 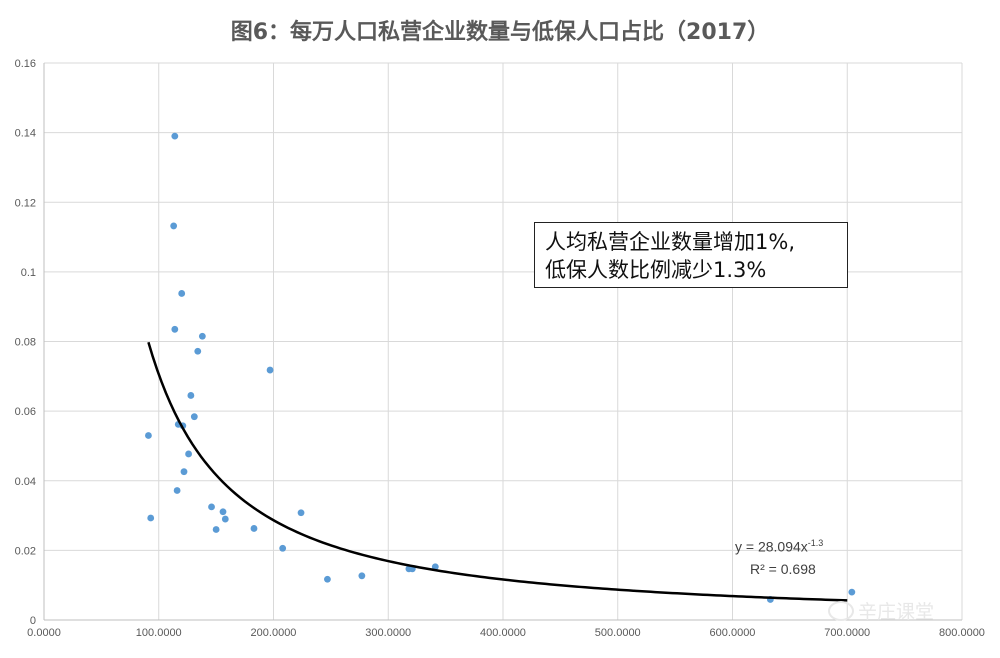 What do you see at coordinates (733, 633) in the screenshot?
I see `x-tick-label: 600.0000` at bounding box center [733, 633].